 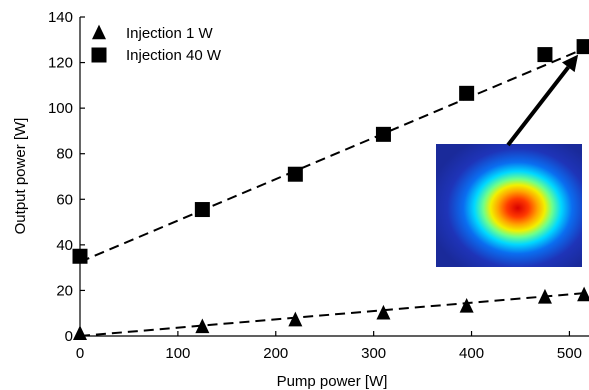 What do you see at coordinates (80, 353) in the screenshot?
I see `x-tick-label: 0` at bounding box center [80, 353].